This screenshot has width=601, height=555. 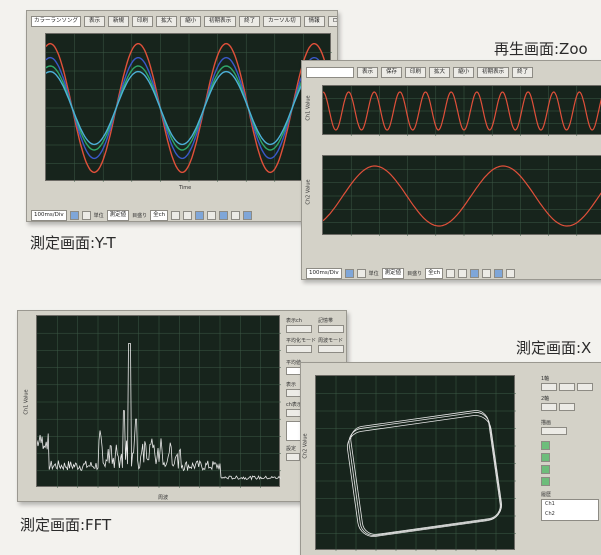 What do you see at coordinates (415, 273) in the screenshot?
I see `zoom-scale-label: 目盛り` at bounding box center [415, 273].